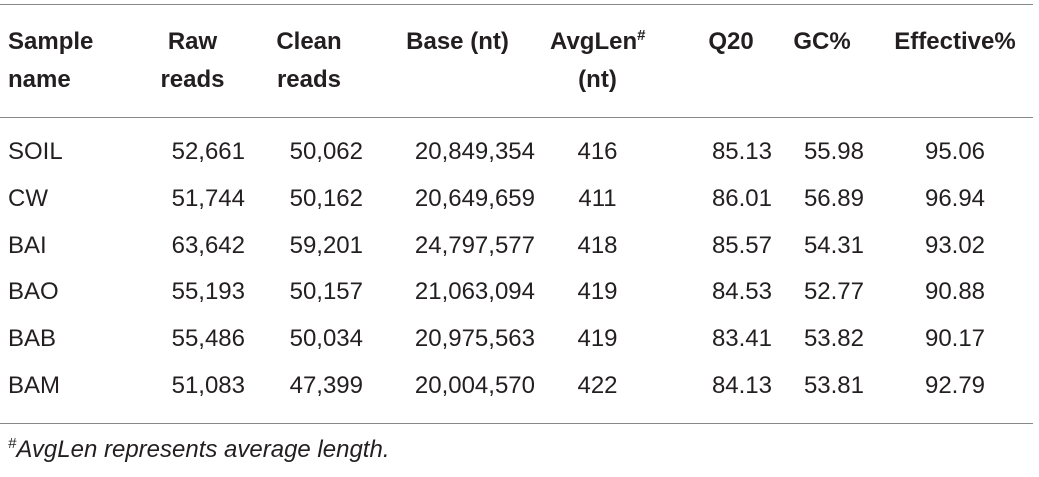  Describe the element at coordinates (208, 151) in the screenshot. I see `table-cell: 52,661` at that location.